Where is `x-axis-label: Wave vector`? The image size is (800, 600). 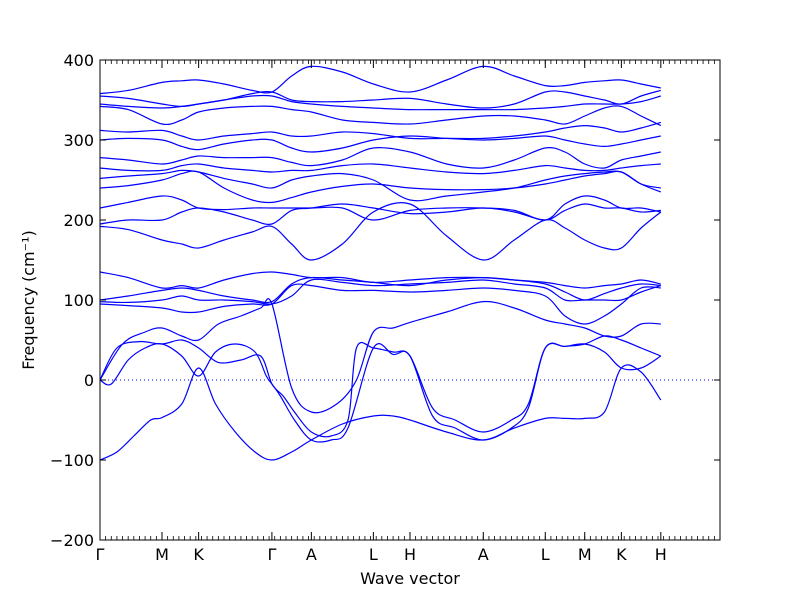
x-axis-label: Wave vector is located at coordinates (410, 578).